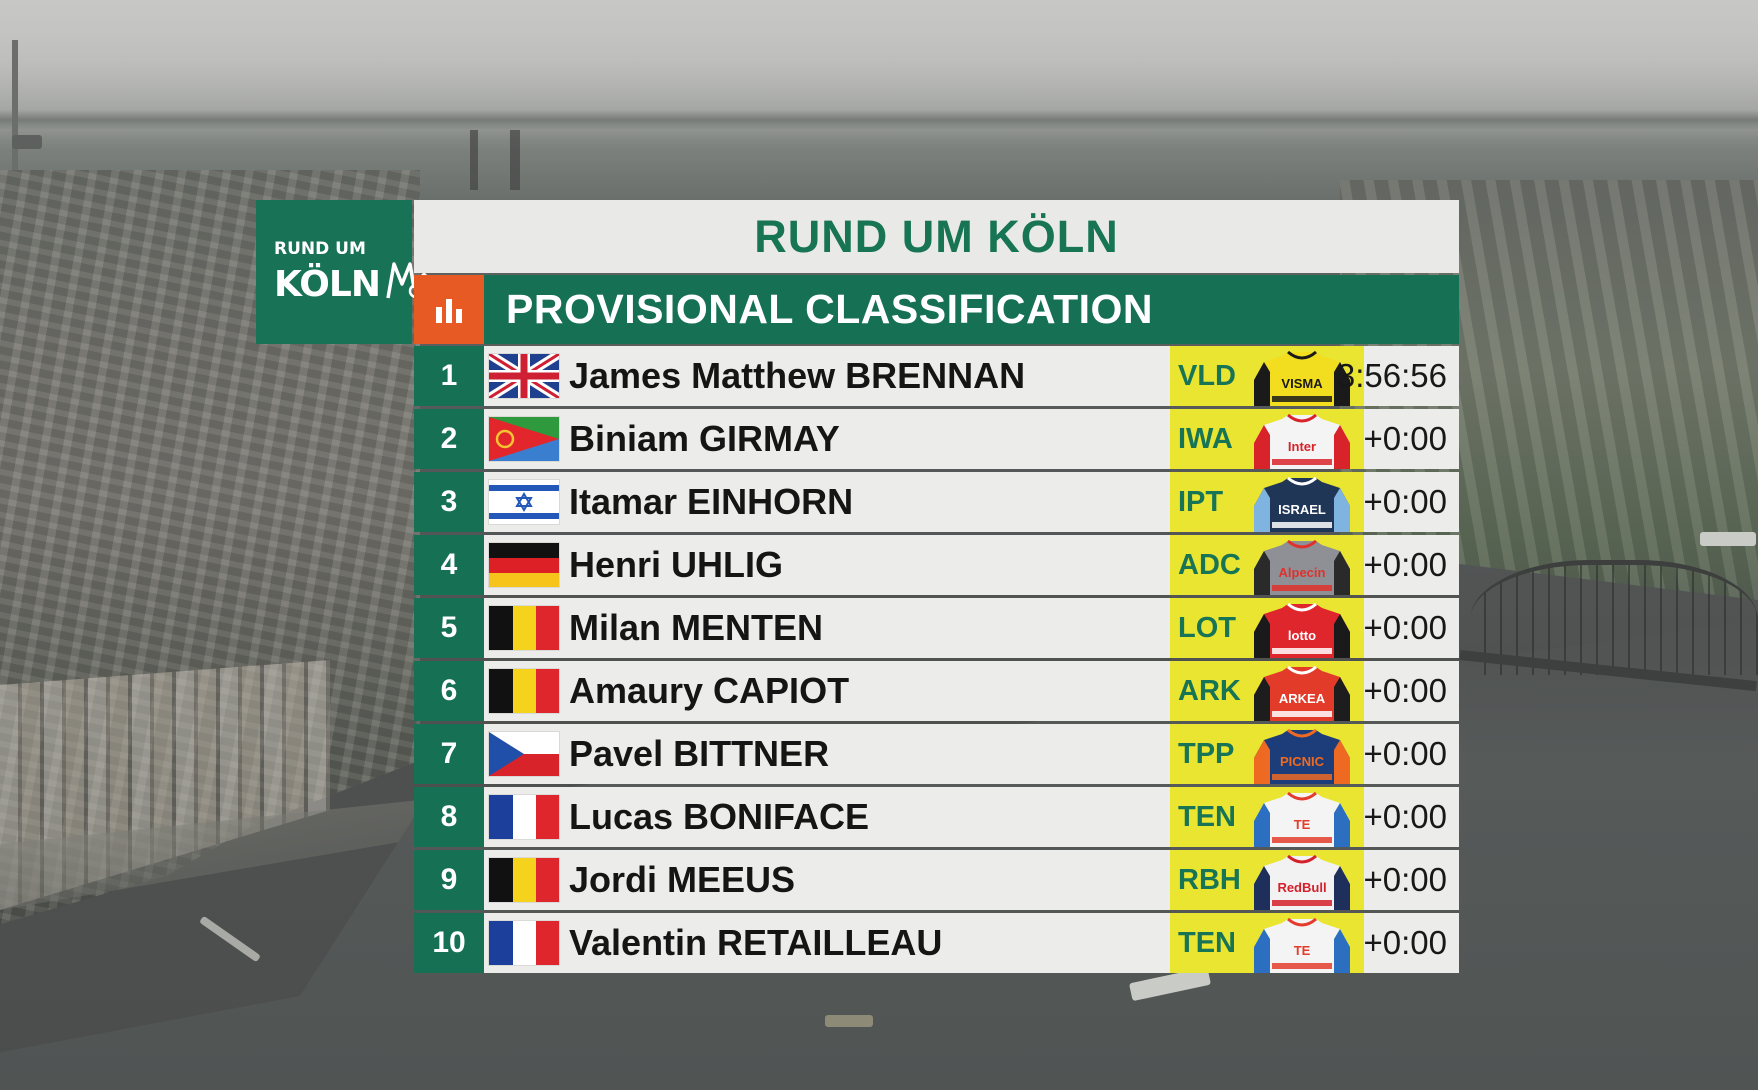 The width and height of the screenshot is (1758, 1090). I want to click on rank-number: 1, so click(449, 376).